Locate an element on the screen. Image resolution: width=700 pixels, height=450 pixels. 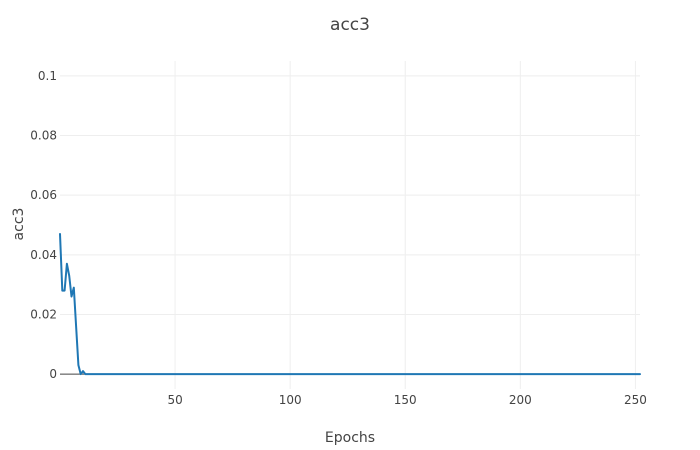
y-tick-label: 0.08 is located at coordinates (43, 136).